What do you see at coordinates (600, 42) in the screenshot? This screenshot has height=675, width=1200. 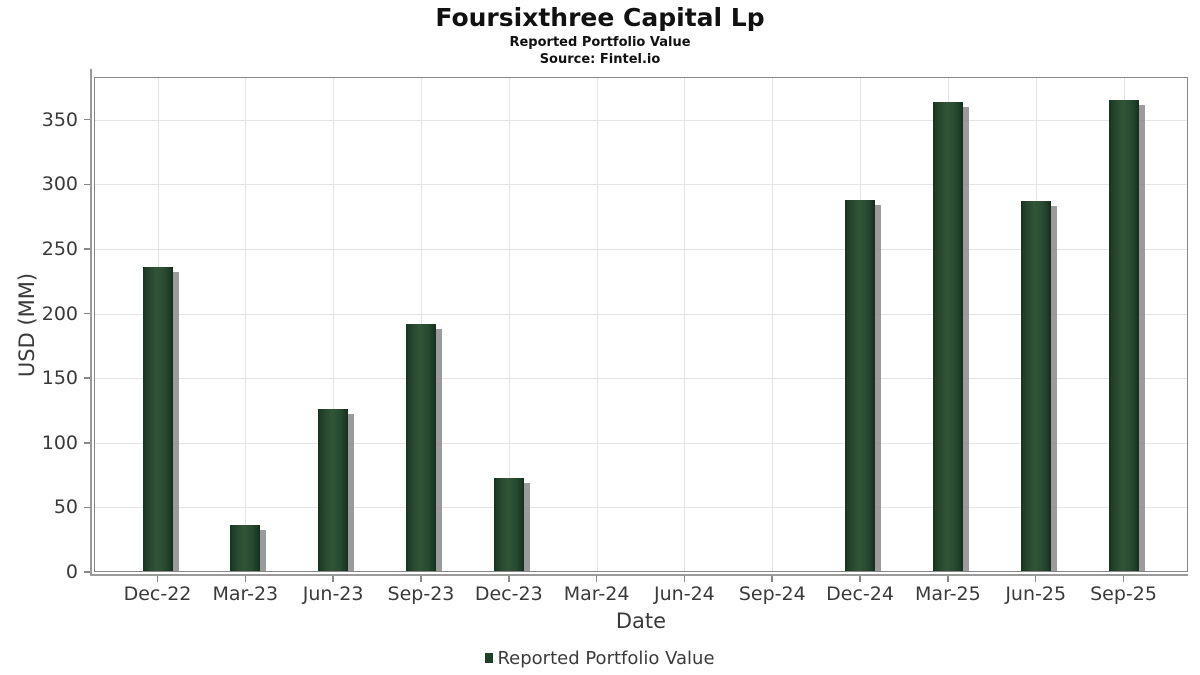 I see `chart-subtitle: Reported Portfolio Value` at bounding box center [600, 42].